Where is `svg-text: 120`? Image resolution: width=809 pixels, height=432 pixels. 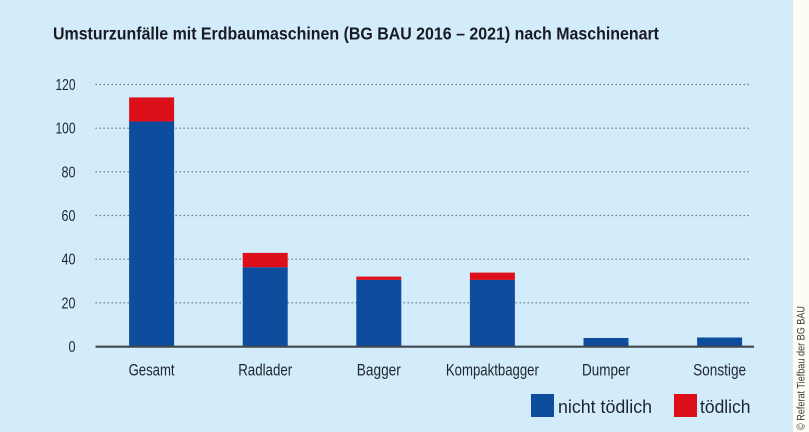
svg-text: 120 is located at coordinates (66, 85).